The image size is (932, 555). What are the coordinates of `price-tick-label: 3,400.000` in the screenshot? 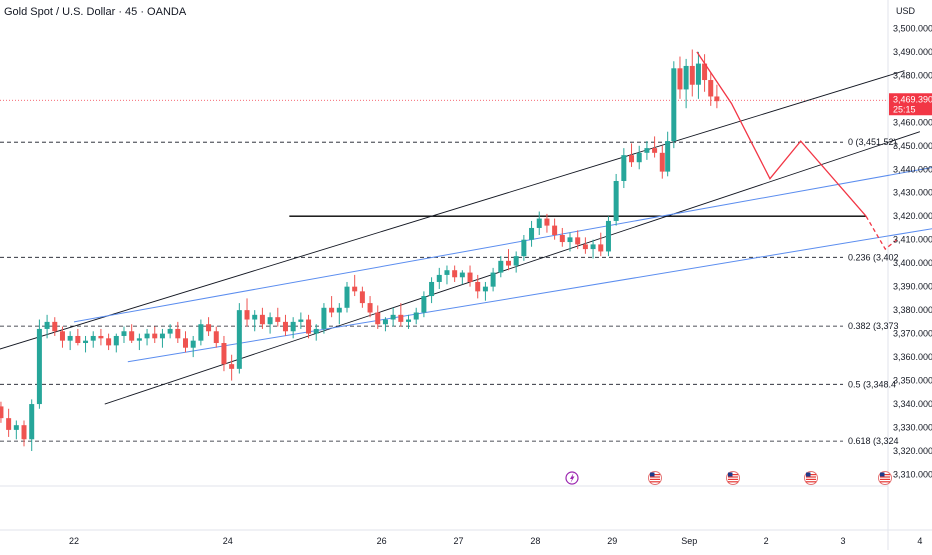 It's located at (912, 263).